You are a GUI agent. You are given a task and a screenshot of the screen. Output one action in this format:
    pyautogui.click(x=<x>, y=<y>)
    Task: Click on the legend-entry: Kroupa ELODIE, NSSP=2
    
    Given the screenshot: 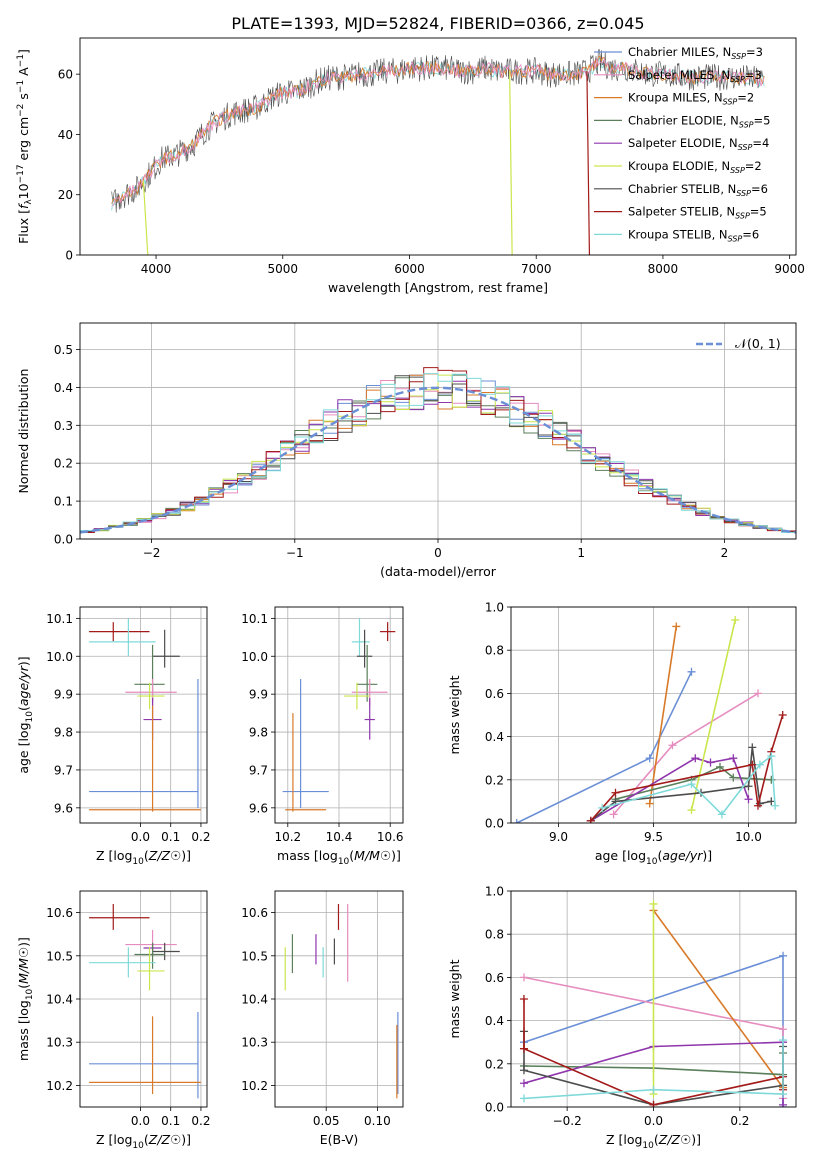 What is the action you would take?
    pyautogui.click(x=695, y=167)
    